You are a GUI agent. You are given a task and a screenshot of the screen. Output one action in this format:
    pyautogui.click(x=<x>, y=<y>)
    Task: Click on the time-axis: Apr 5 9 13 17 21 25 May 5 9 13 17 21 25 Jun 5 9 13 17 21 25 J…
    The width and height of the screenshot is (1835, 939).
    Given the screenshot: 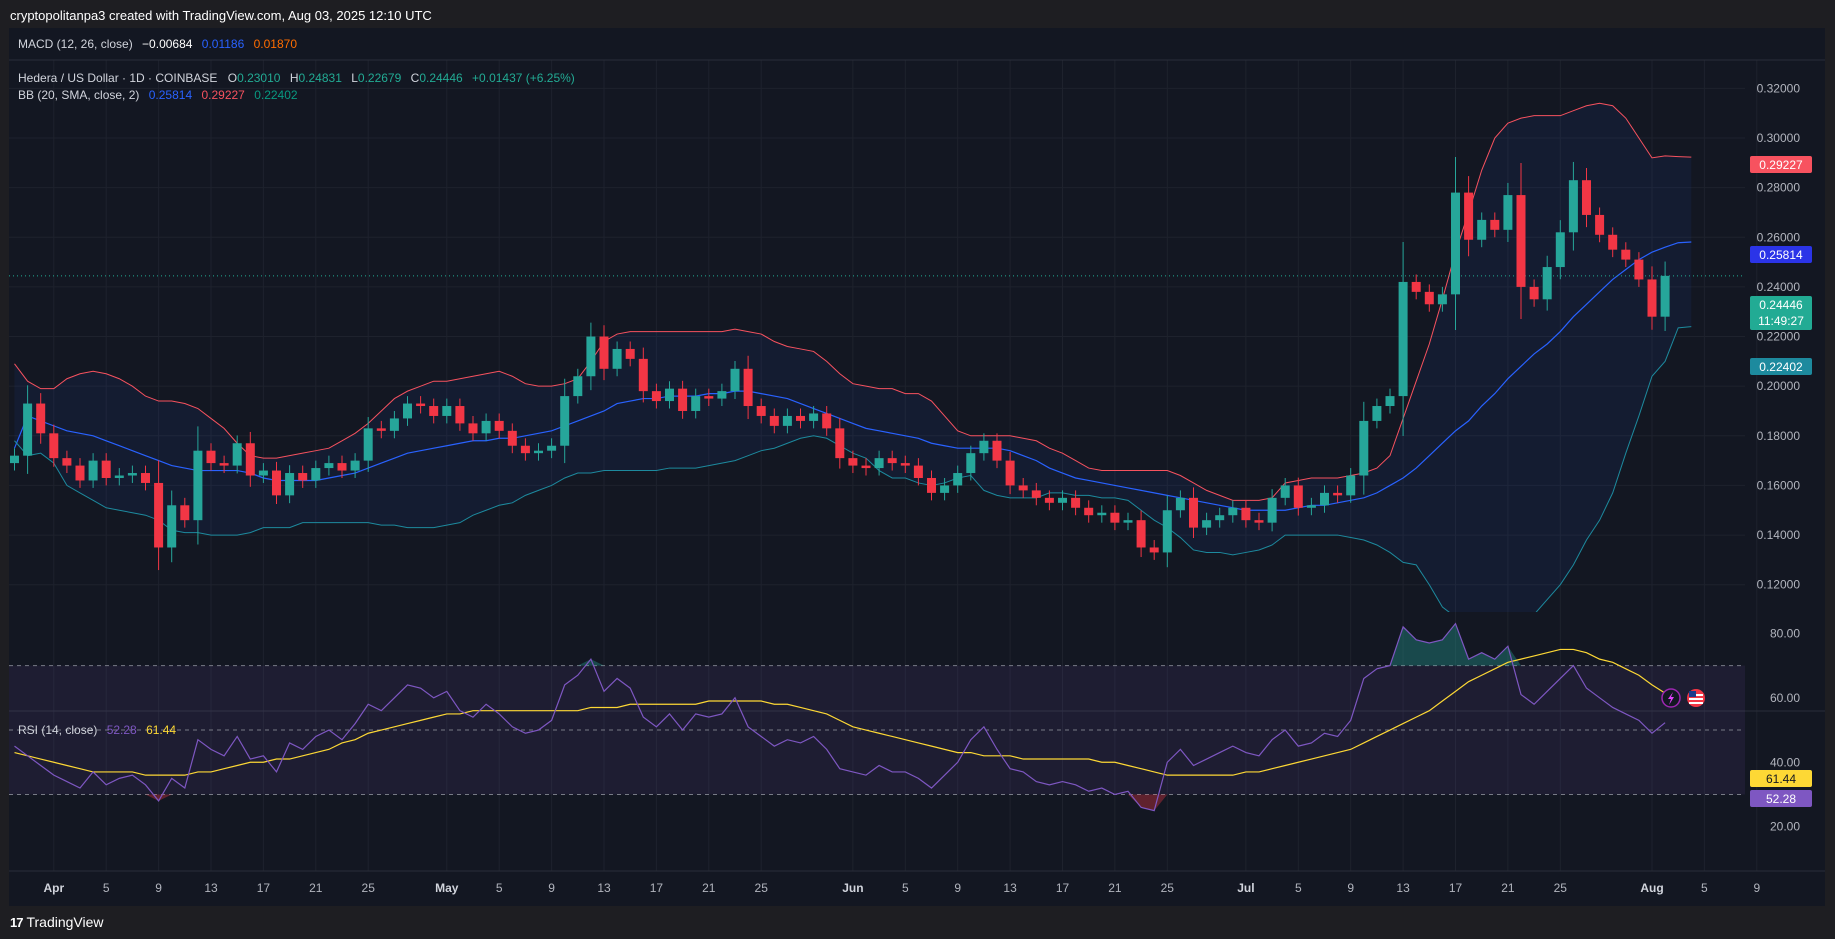 What is the action you would take?
    pyautogui.click(x=901, y=888)
    